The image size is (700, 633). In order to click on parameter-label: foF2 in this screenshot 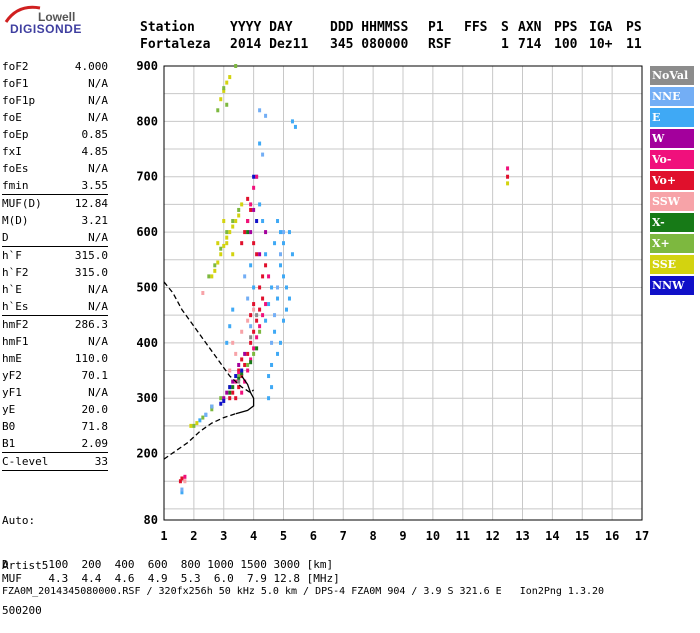, I will do `click(15, 66)`.